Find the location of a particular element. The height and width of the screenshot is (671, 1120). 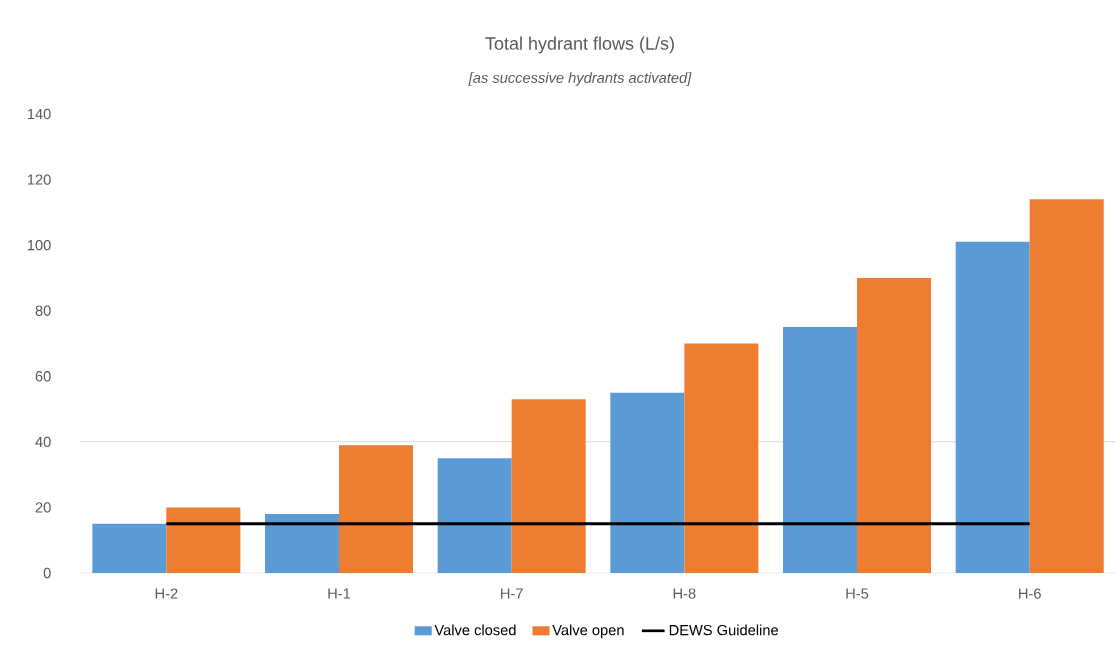

x-tick-label: H-8 is located at coordinates (684, 593).